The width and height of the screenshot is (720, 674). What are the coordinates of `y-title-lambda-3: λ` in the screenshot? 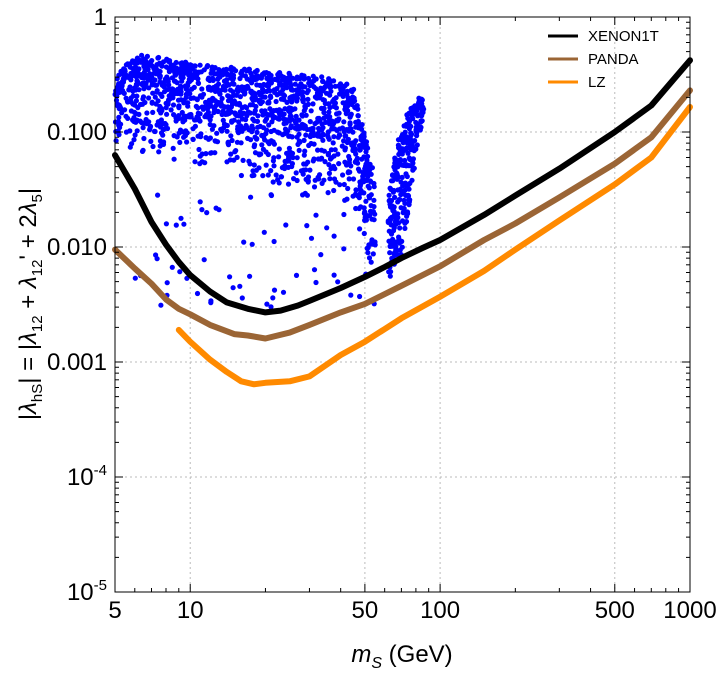 It's located at (28, 283).